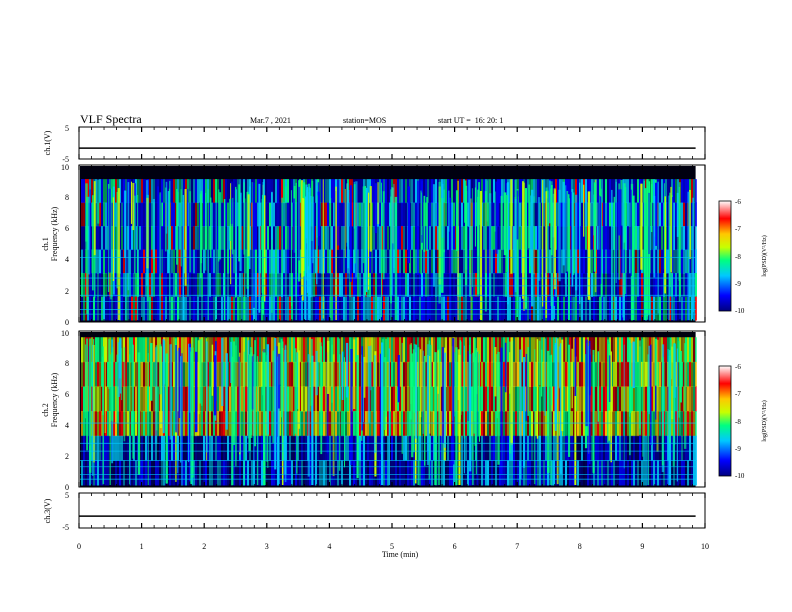  Describe the element at coordinates (67, 456) in the screenshot. I see `ch2-spec-ytick-2: 2` at that location.